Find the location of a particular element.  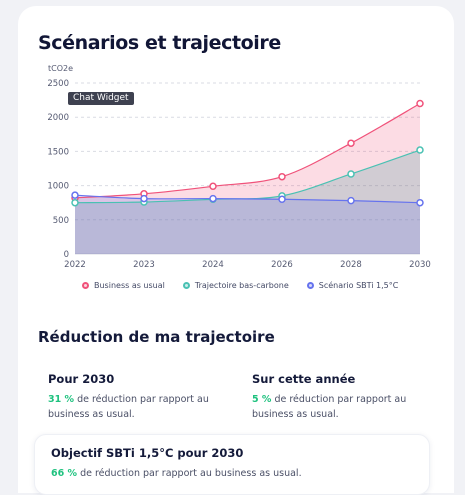

legend-item-bau: Business as usual is located at coordinates (123, 285).